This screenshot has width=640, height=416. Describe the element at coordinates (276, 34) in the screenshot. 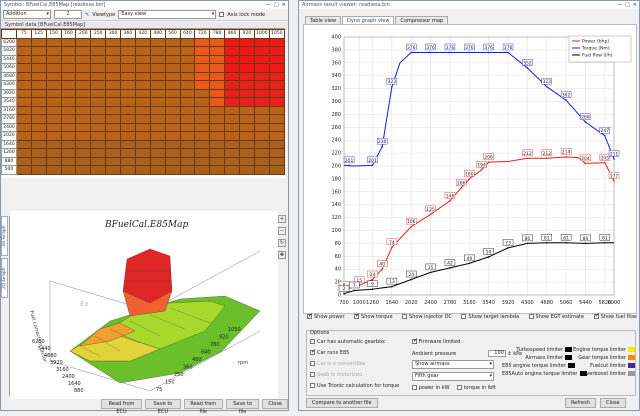

I see `column-header: 1050` at that location.